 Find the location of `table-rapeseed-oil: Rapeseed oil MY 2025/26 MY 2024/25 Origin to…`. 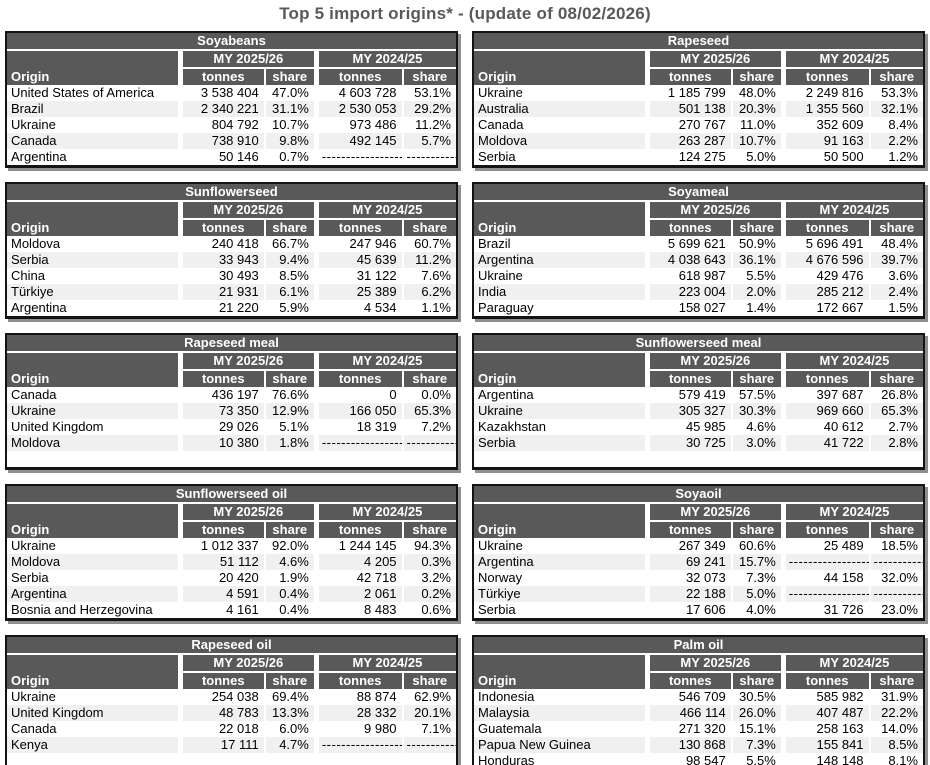

table-rapeseed-oil: Rapeseed oil MY 2025/26 MY 2024/25 Origin to… is located at coordinates (231, 700).